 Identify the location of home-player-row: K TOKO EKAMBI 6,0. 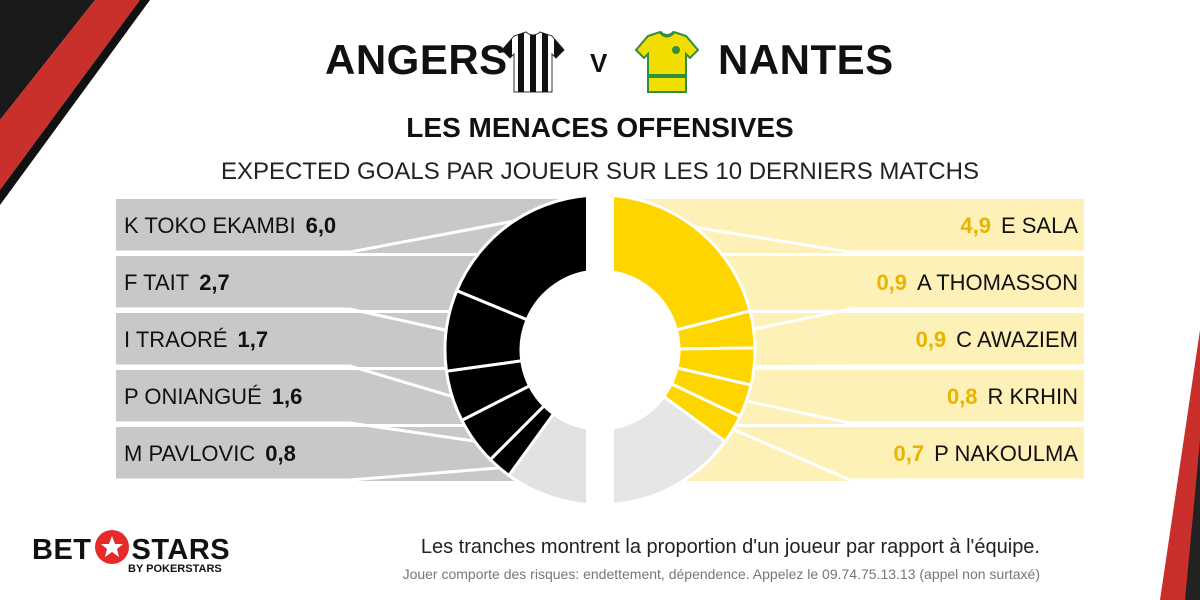
(231, 226).